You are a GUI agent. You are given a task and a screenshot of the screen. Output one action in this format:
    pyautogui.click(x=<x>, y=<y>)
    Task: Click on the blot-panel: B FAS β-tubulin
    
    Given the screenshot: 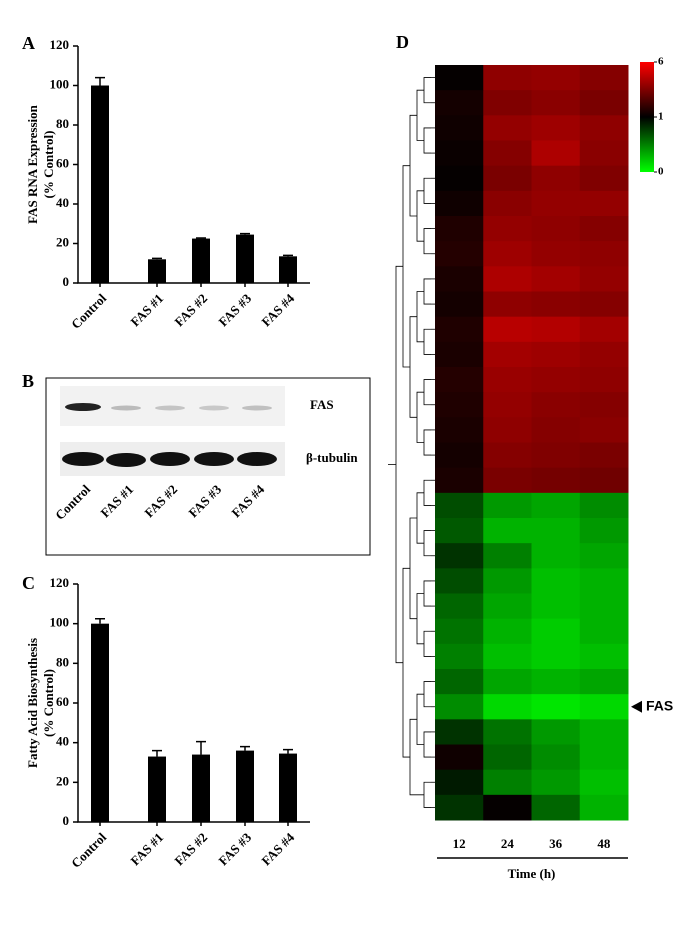 What is the action you would take?
    pyautogui.click(x=196, y=463)
    